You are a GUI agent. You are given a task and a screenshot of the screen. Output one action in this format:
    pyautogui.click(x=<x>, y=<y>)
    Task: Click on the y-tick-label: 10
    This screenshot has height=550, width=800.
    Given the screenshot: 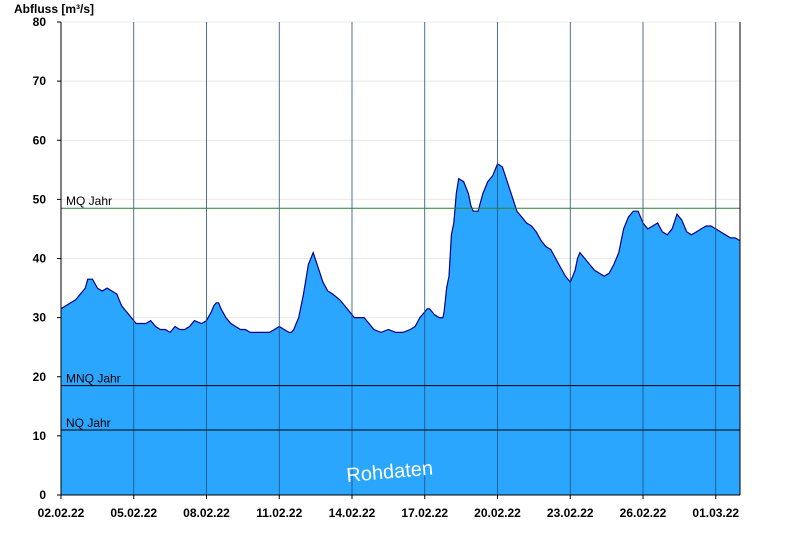 What is the action you would take?
    pyautogui.click(x=40, y=436)
    